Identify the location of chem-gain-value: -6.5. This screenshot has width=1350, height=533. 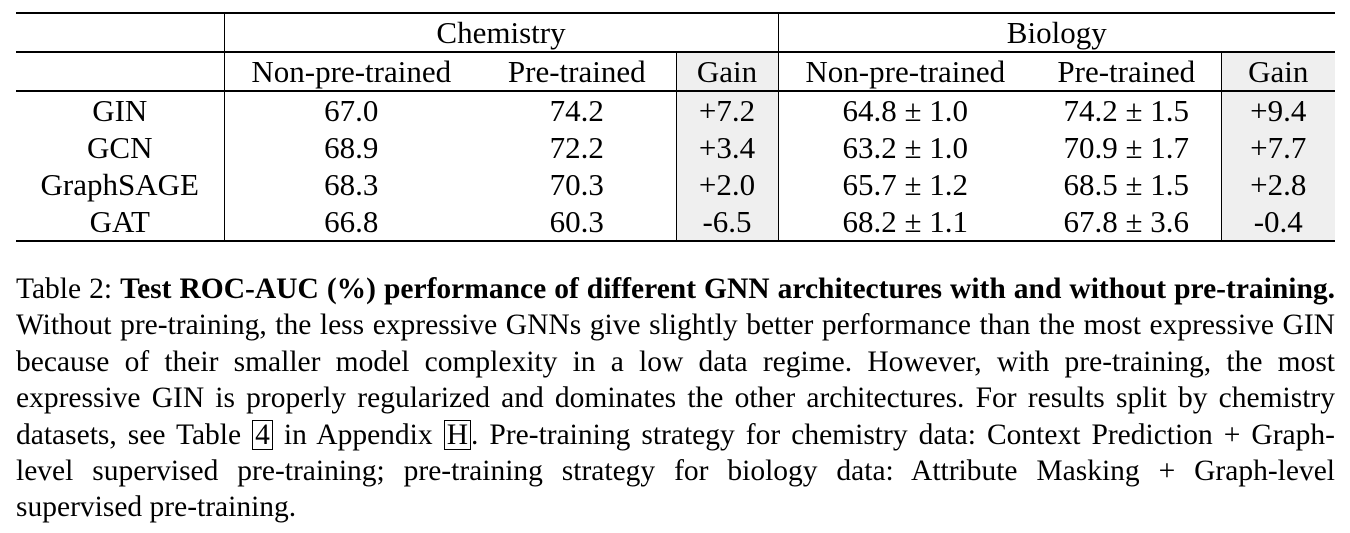
(727, 222).